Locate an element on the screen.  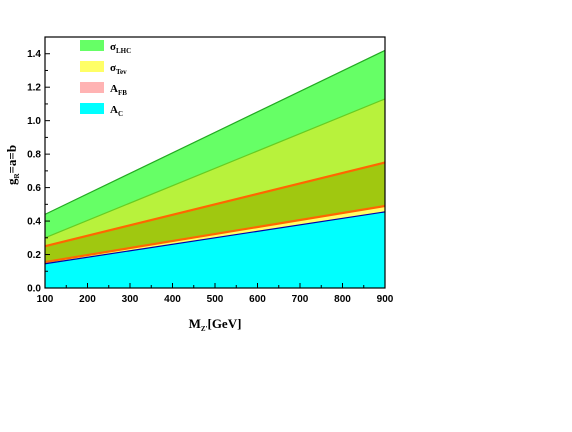
y-axis-title: gR=a=b is located at coordinates (12, 165).